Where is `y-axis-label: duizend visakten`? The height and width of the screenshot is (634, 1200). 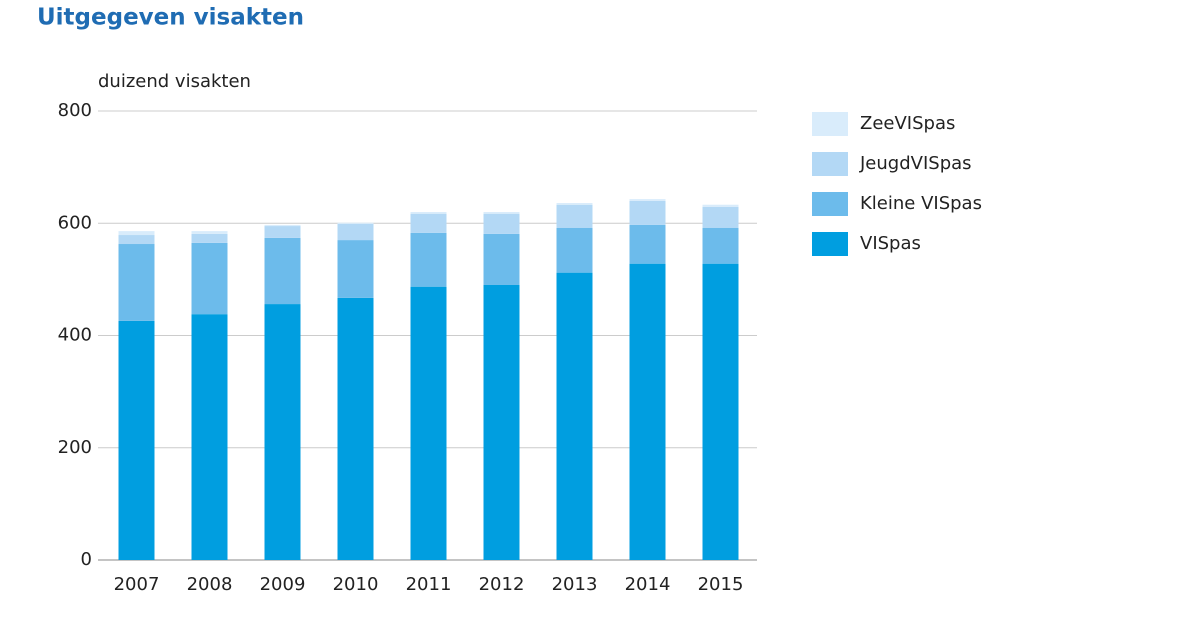
y-axis-label: duizend visakten is located at coordinates (174, 81).